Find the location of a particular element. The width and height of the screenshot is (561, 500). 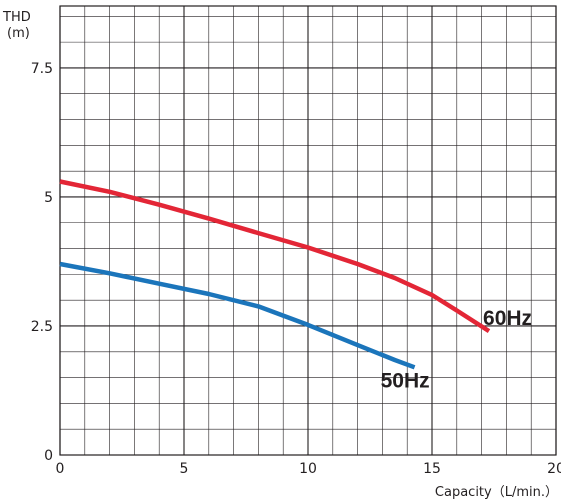

series-label-50hz: 50Hz is located at coordinates (405, 380).